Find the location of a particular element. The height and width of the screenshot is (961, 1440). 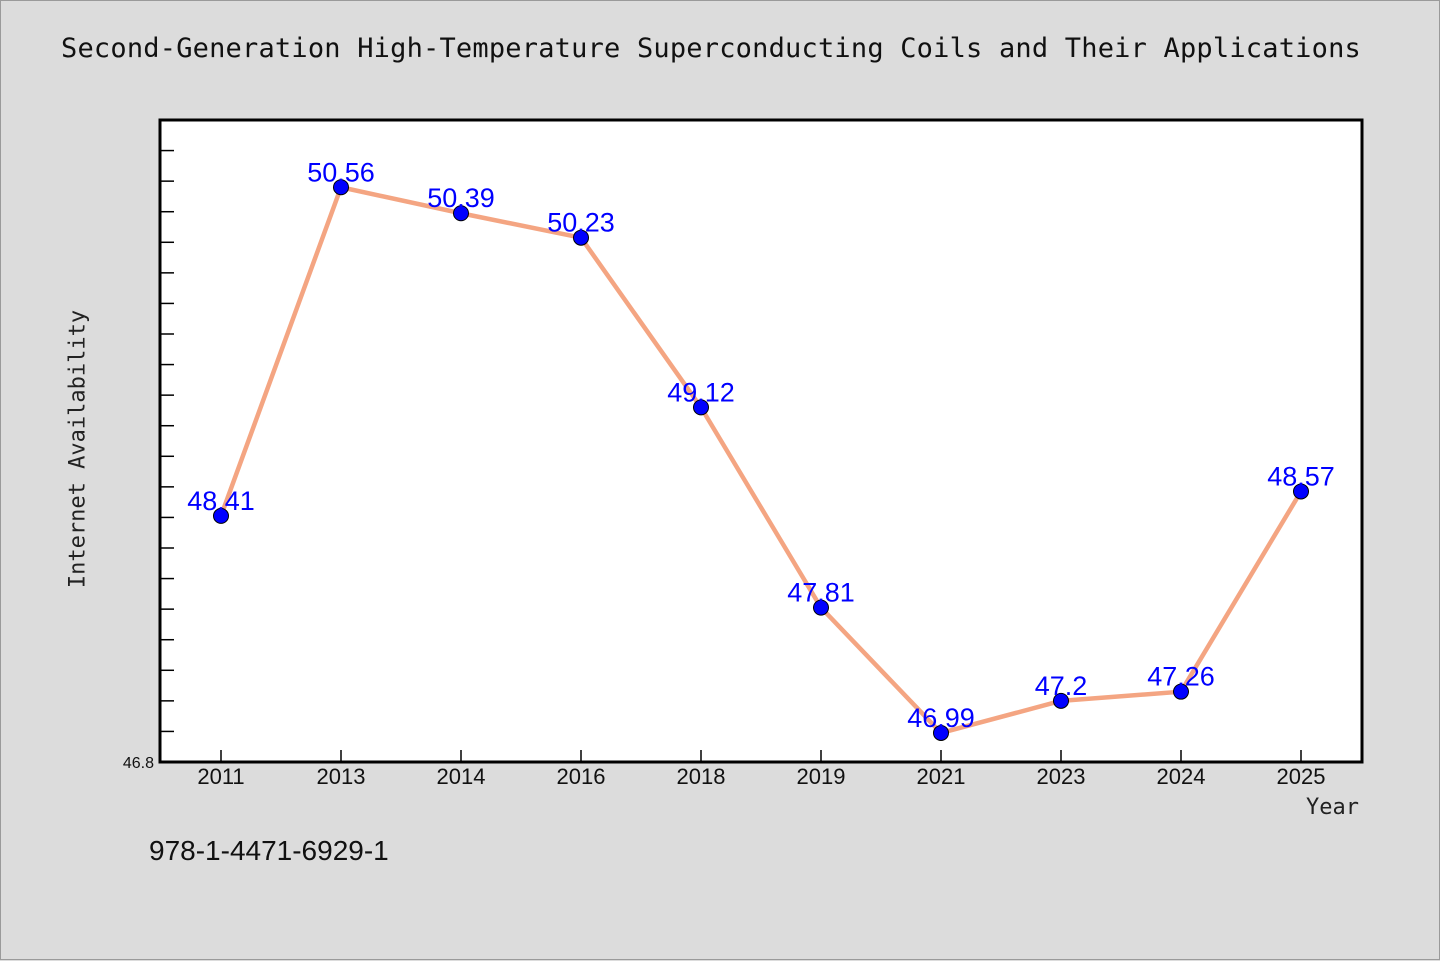

x-tick-label: 2018 is located at coordinates (701, 776).